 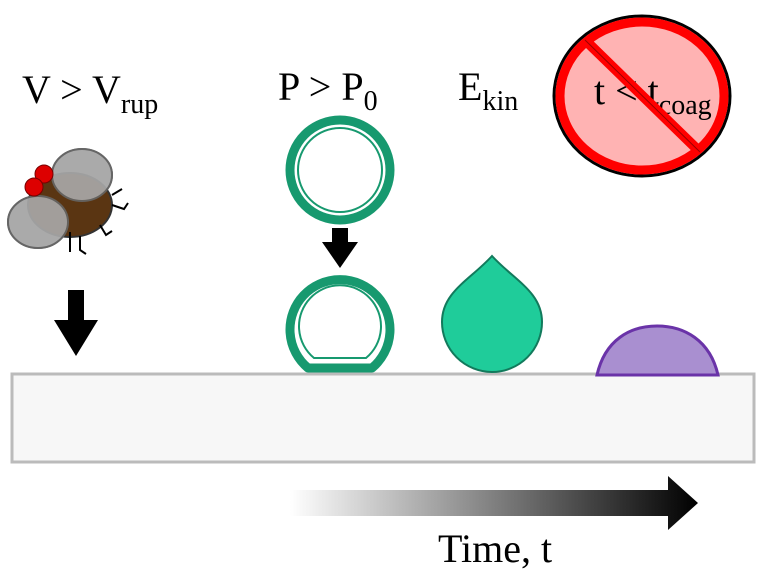 I want to click on time-arrow, so click(x=494, y=503).